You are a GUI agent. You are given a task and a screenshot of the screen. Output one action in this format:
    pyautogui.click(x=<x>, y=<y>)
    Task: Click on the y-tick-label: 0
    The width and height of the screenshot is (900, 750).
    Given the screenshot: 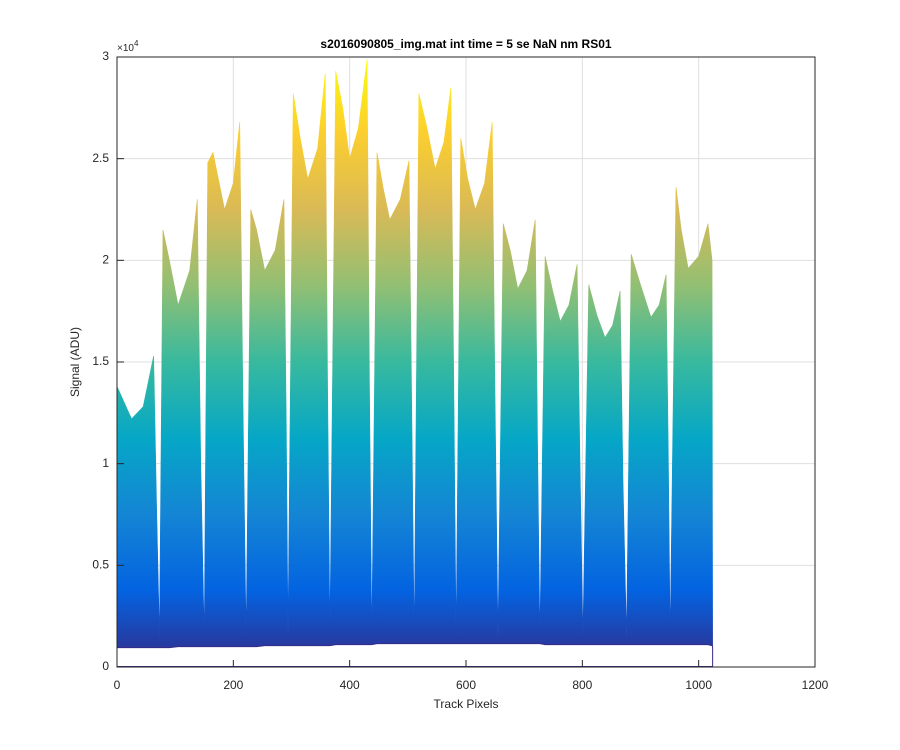 What is the action you would take?
    pyautogui.click(x=105, y=666)
    